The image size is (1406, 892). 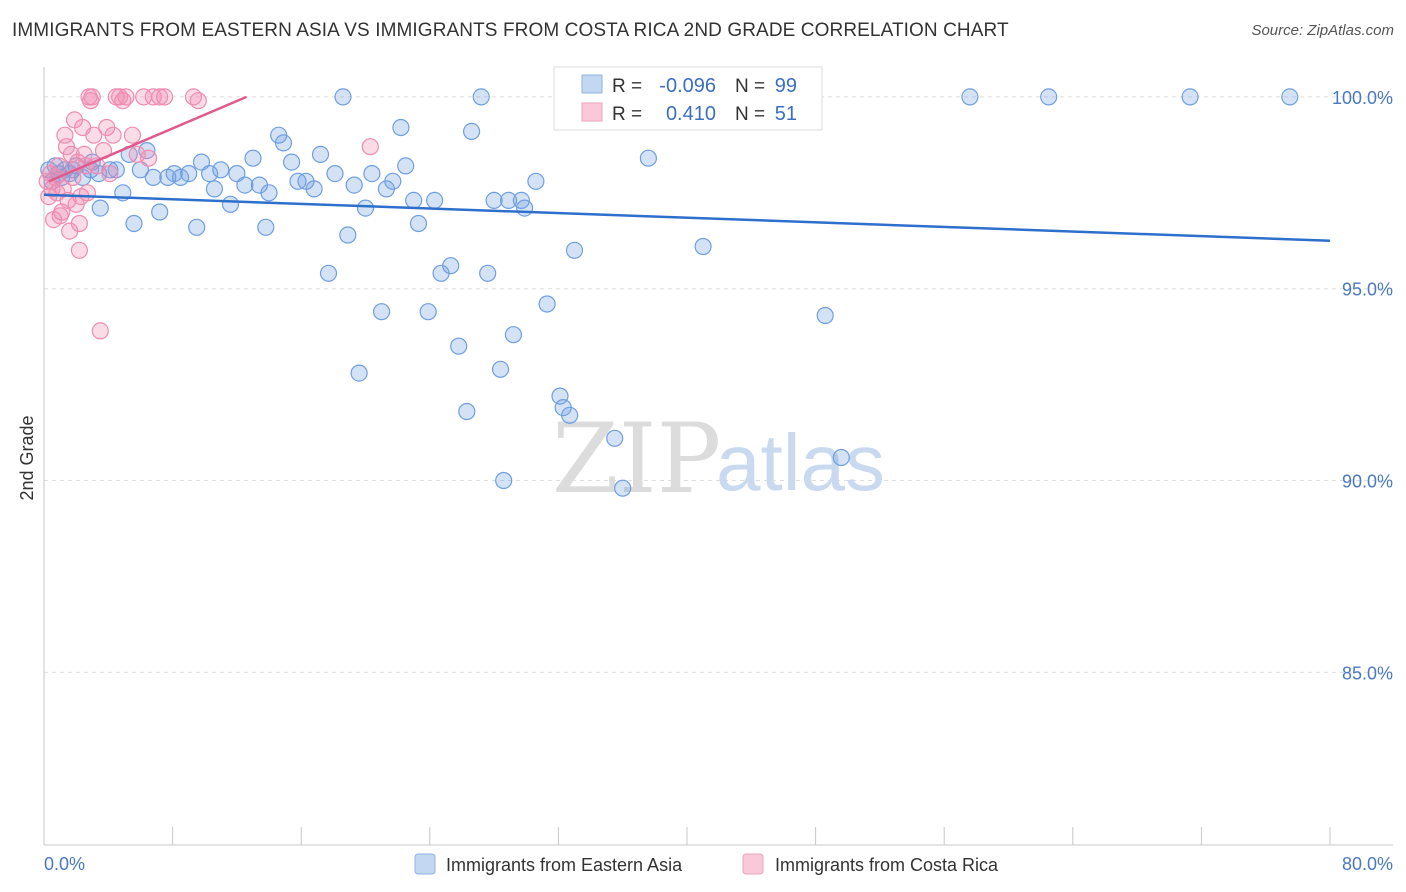 What do you see at coordinates (786, 114) in the screenshot?
I see `stats-n-value-2: 51` at bounding box center [786, 114].